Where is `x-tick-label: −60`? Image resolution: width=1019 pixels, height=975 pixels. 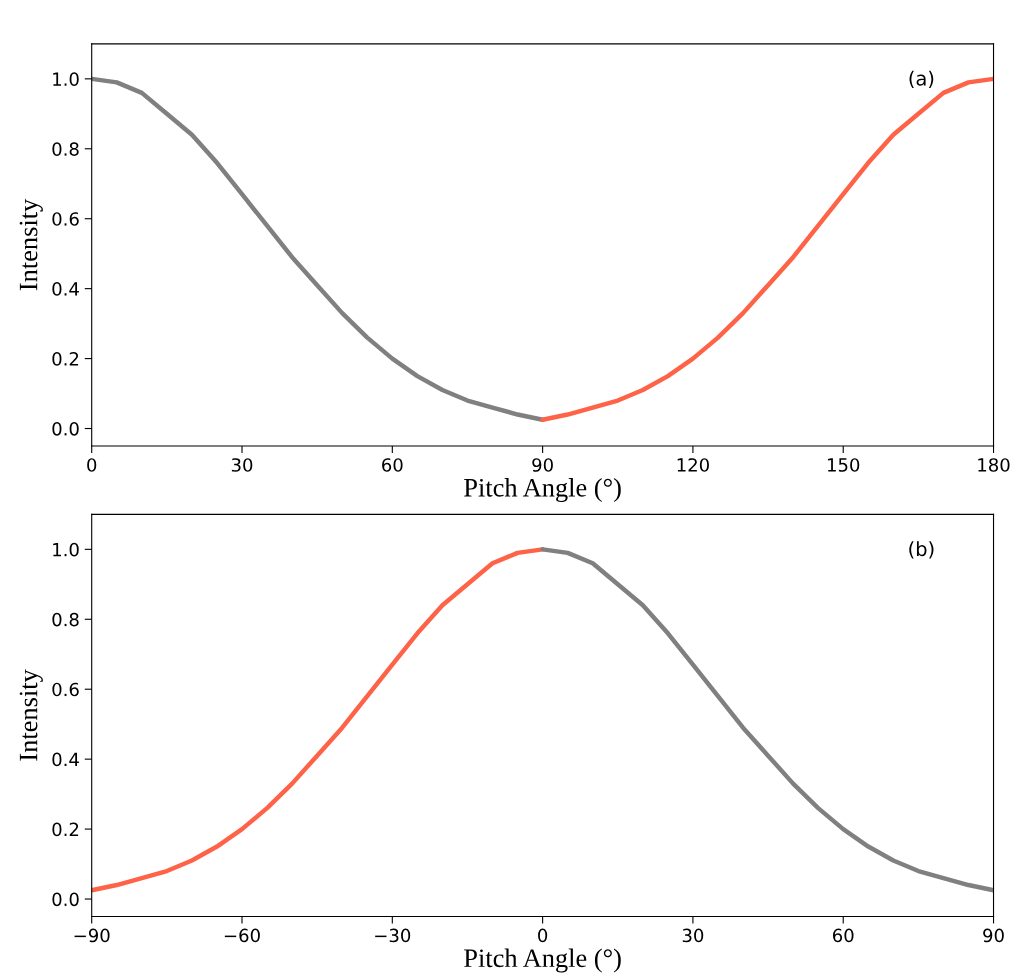 x-tick-label: −60 is located at coordinates (242, 935).